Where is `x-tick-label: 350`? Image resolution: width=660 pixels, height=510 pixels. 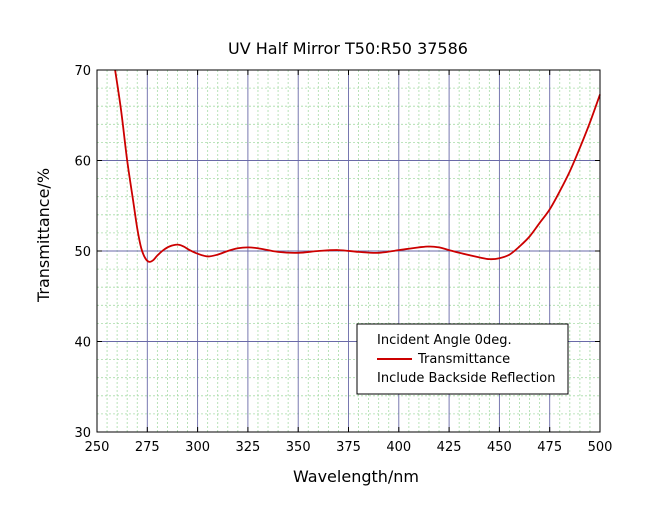 x-tick-label: 350 is located at coordinates (298, 447).